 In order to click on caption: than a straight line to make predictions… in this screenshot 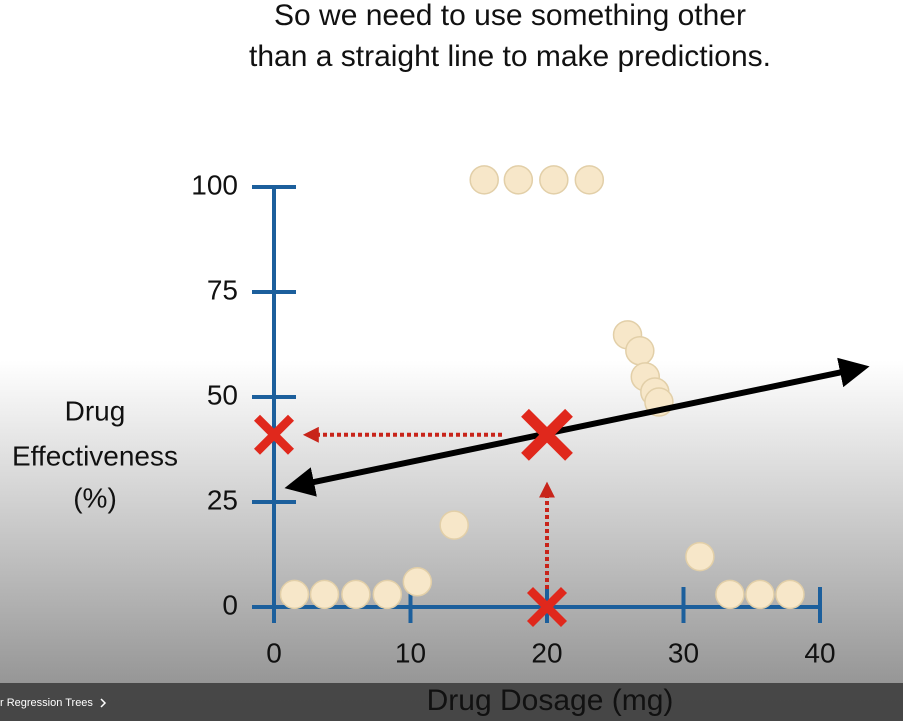, I will do `click(510, 56)`.